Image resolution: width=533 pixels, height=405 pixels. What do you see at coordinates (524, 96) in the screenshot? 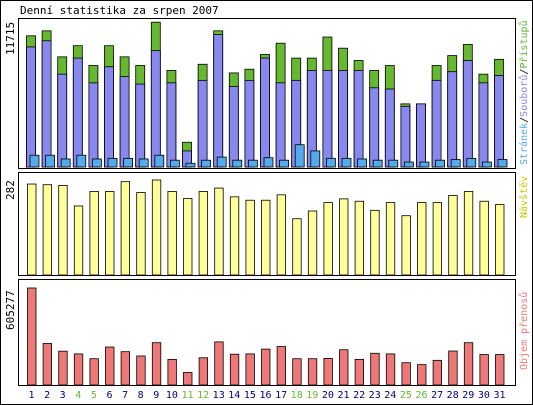
I see `legend-files: Souborů` at bounding box center [524, 96].